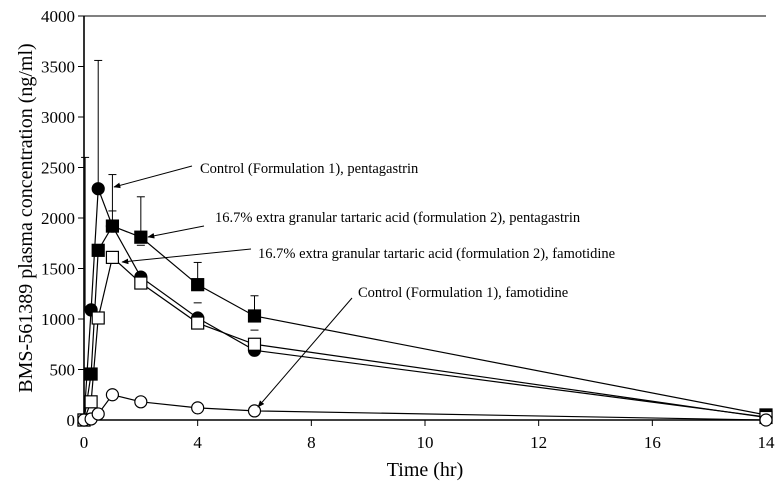  What do you see at coordinates (58, 168) in the screenshot?
I see `y-tick-label: 2500` at bounding box center [58, 168].